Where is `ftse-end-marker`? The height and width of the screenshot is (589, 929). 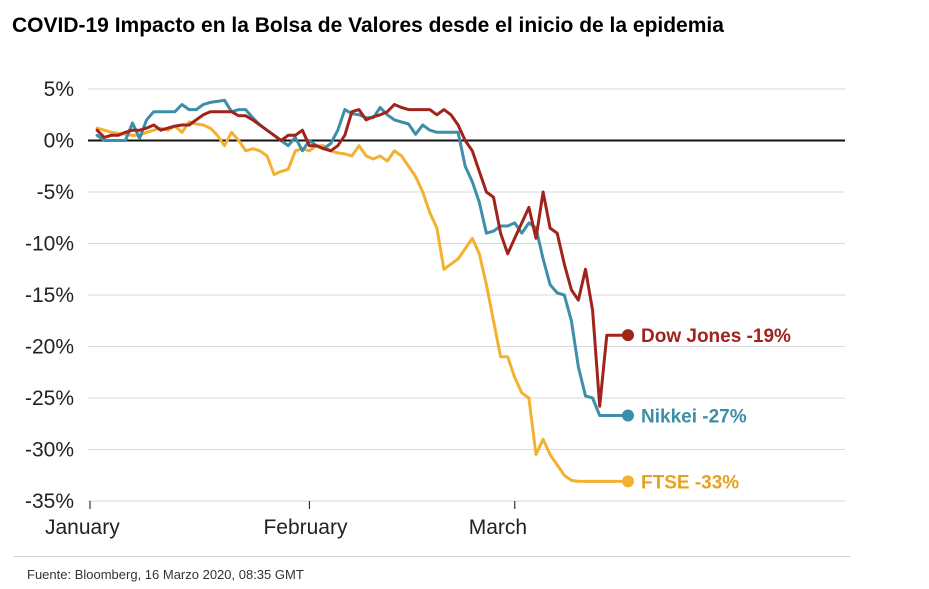 ftse-end-marker is located at coordinates (628, 481).